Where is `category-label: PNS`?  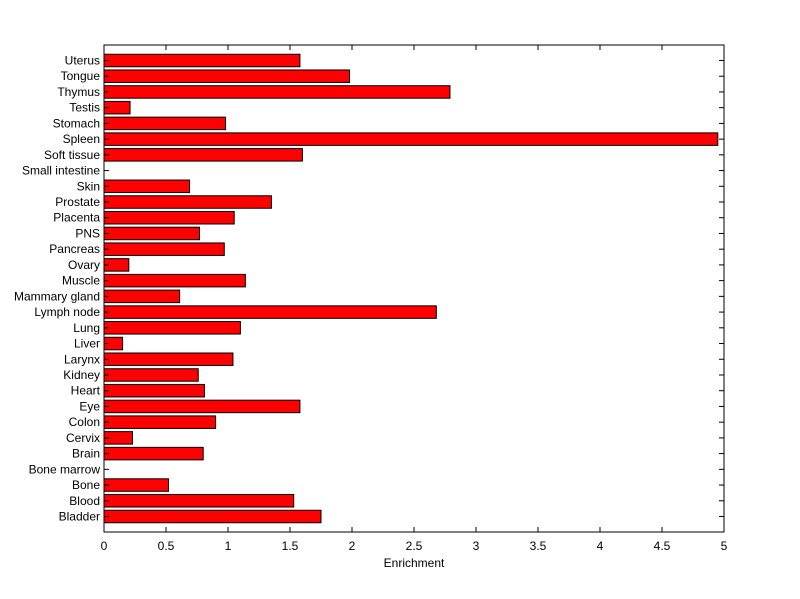 category-label: PNS is located at coordinates (87, 233).